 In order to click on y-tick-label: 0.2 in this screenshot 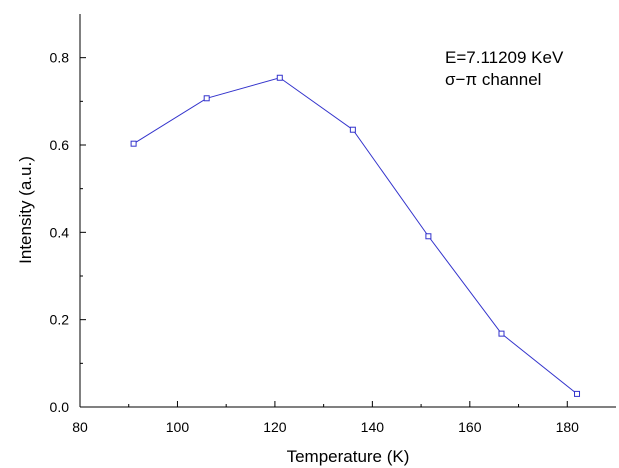, I will do `click(60, 320)`.